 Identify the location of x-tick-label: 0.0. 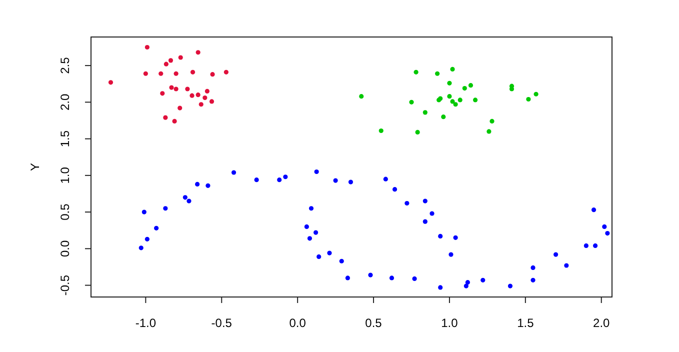
(297, 323).